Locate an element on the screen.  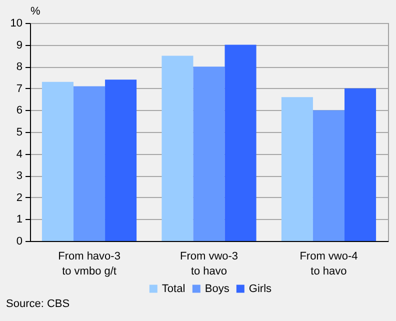
y-tick-label: 0 is located at coordinates (19, 242).